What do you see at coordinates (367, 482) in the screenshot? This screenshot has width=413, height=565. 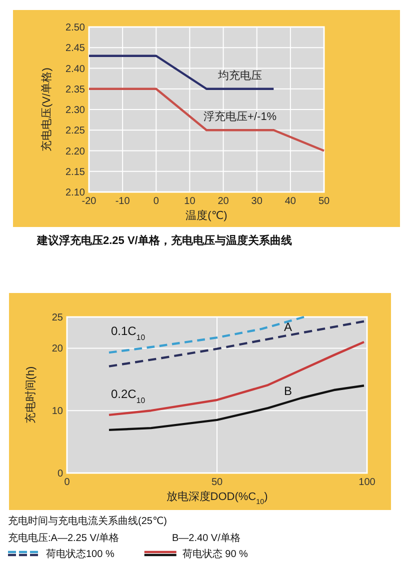 I see `x-tick-label: 100` at bounding box center [367, 482].